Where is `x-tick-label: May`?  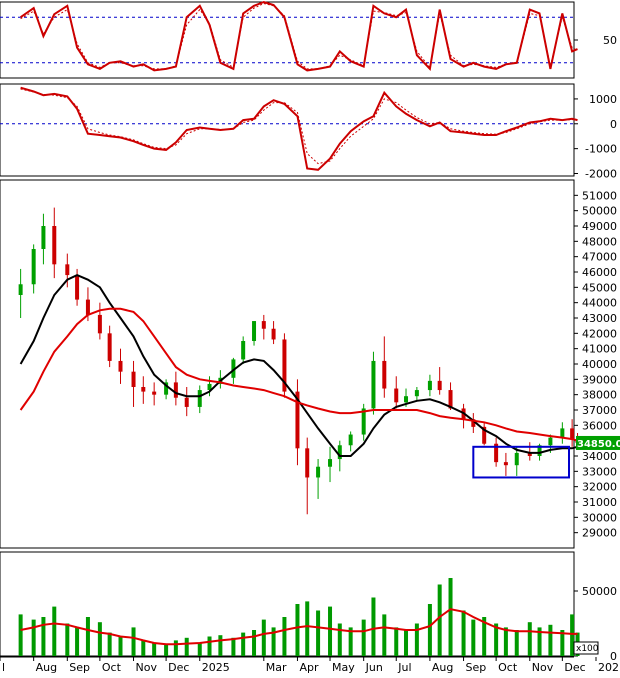
x-tick-label: May is located at coordinates (343, 667).